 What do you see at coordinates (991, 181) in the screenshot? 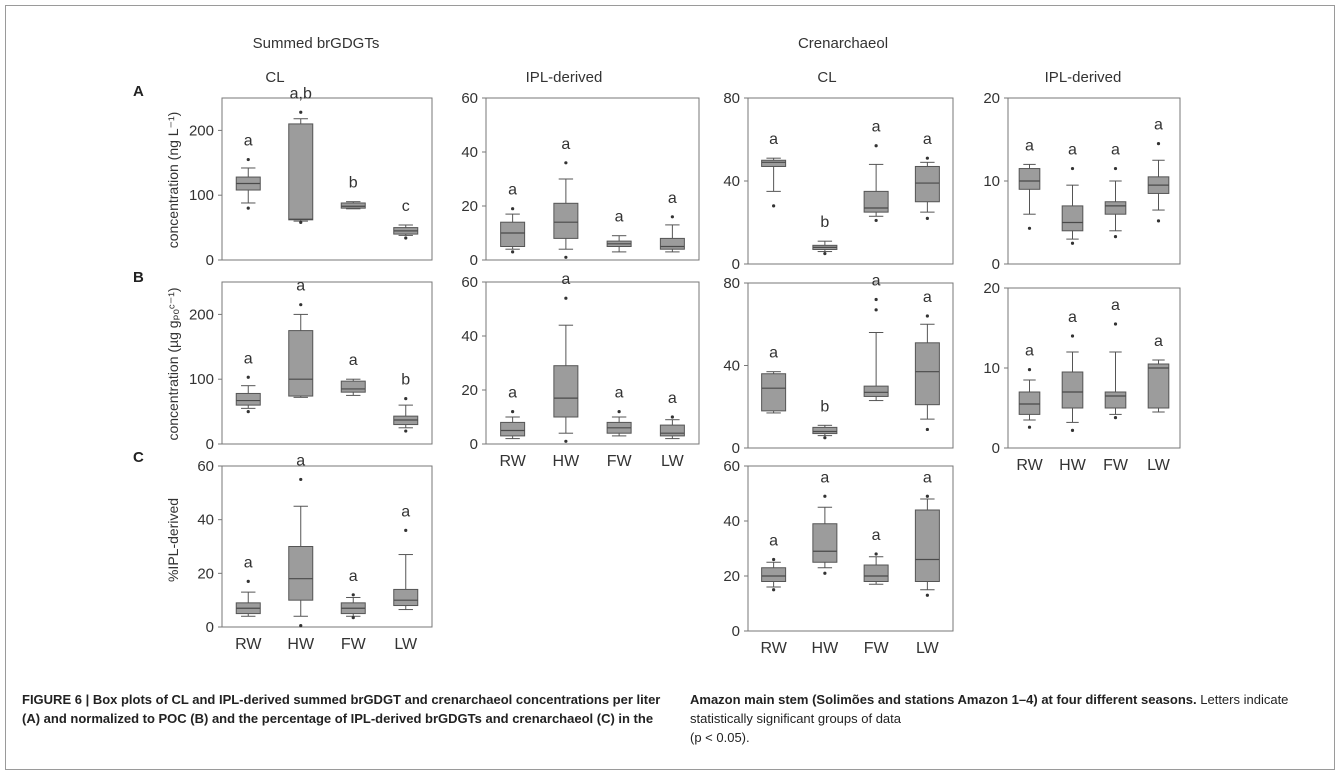
I see `y-tick-label: 10` at bounding box center [991, 181].